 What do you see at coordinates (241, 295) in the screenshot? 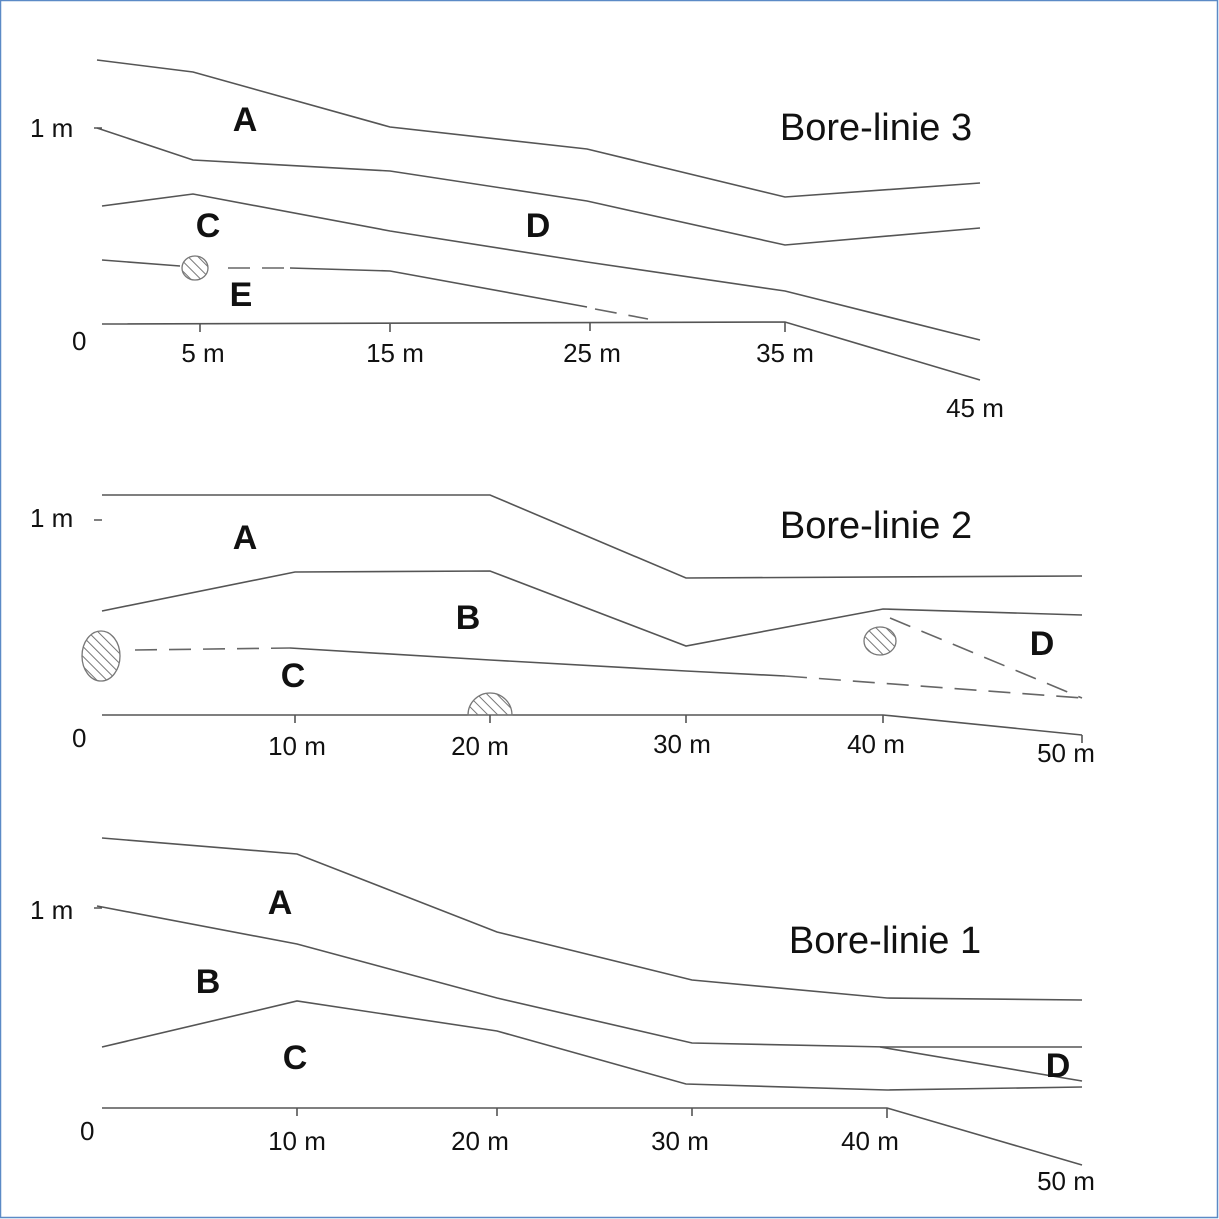
I see `layer-label: E` at bounding box center [241, 295].